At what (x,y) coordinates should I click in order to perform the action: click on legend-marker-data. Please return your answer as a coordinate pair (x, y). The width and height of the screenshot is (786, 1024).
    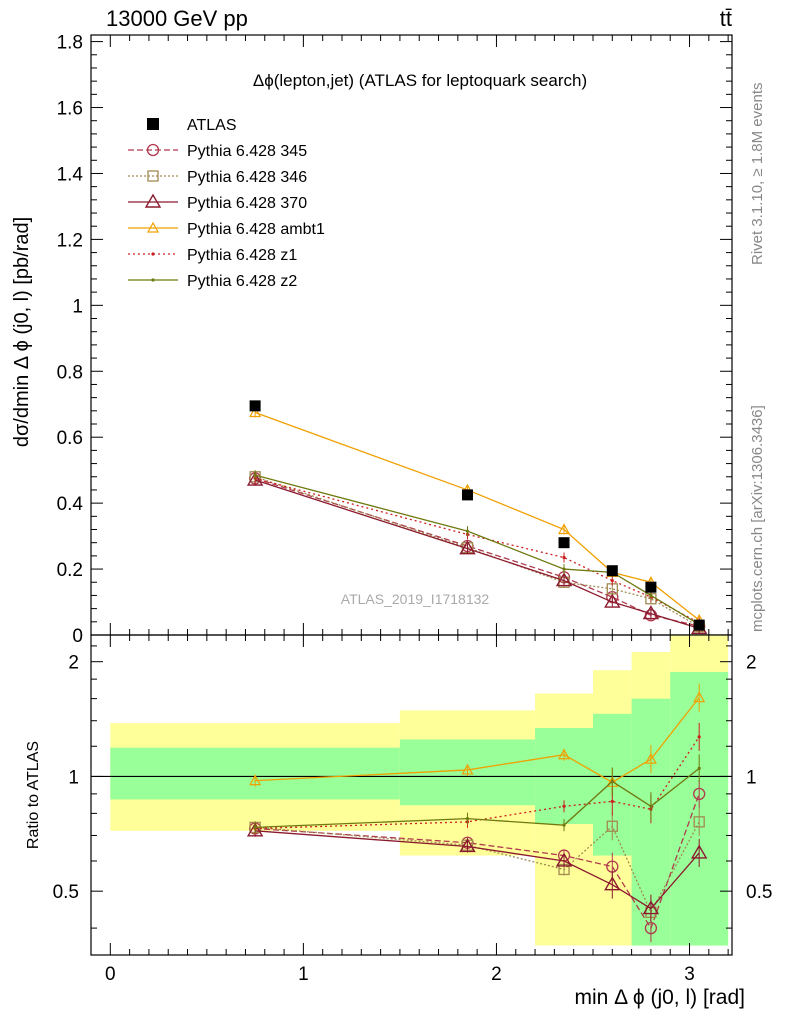
    Looking at the image, I should click on (153, 124).